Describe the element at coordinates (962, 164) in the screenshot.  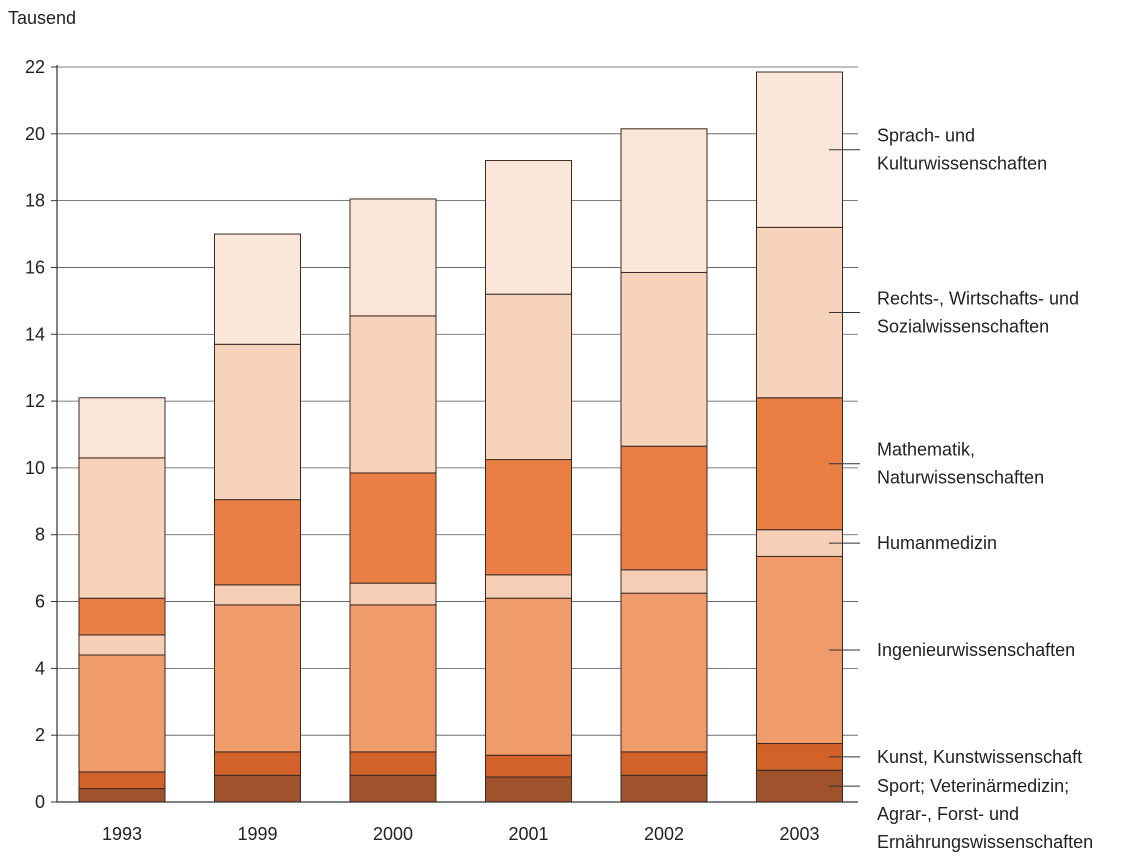
I see `legend-entry-label: Kulturwissenschaften` at that location.